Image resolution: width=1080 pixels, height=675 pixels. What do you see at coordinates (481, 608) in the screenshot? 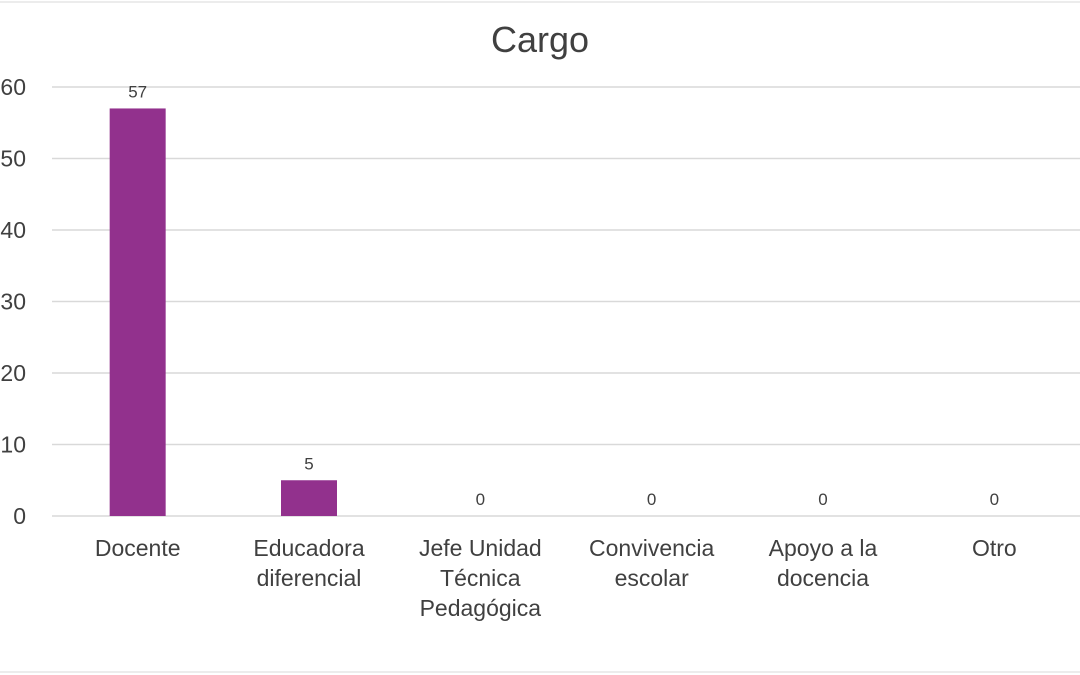
I see `x-category-label: Pedagógica` at bounding box center [481, 608].